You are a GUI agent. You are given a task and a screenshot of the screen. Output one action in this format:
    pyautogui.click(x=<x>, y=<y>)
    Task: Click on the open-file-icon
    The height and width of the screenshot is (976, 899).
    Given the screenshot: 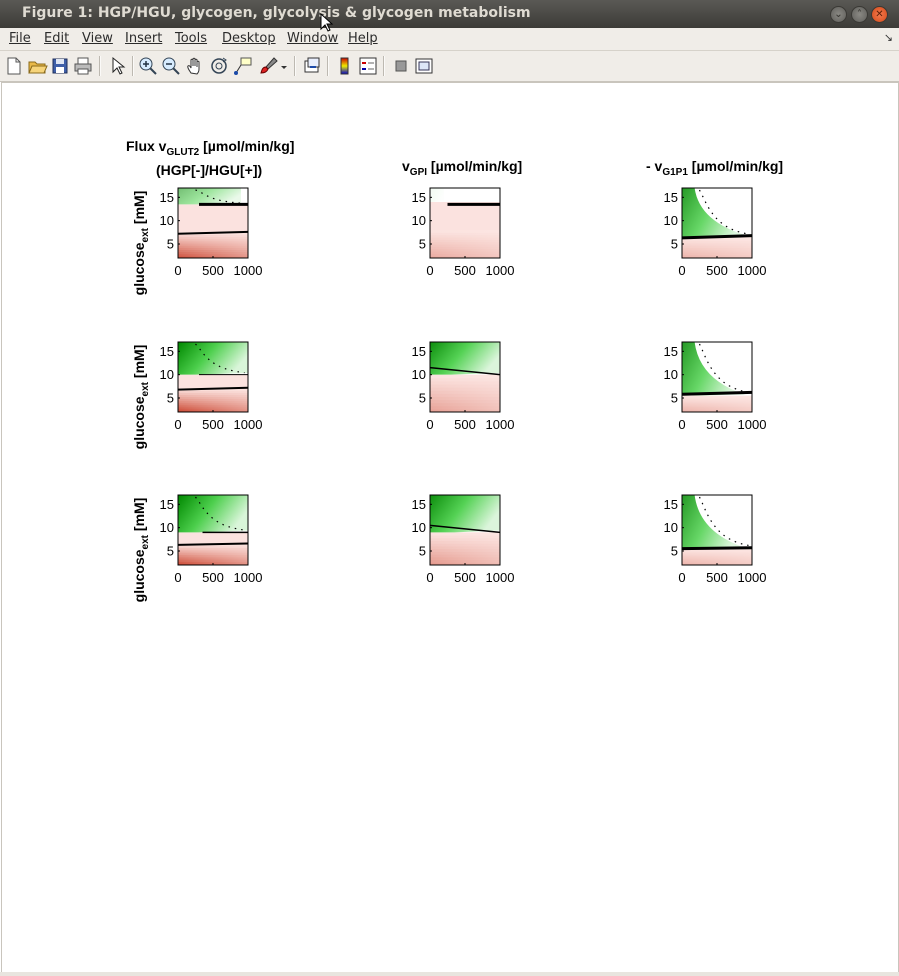 What is the action you would take?
    pyautogui.click(x=37, y=66)
    